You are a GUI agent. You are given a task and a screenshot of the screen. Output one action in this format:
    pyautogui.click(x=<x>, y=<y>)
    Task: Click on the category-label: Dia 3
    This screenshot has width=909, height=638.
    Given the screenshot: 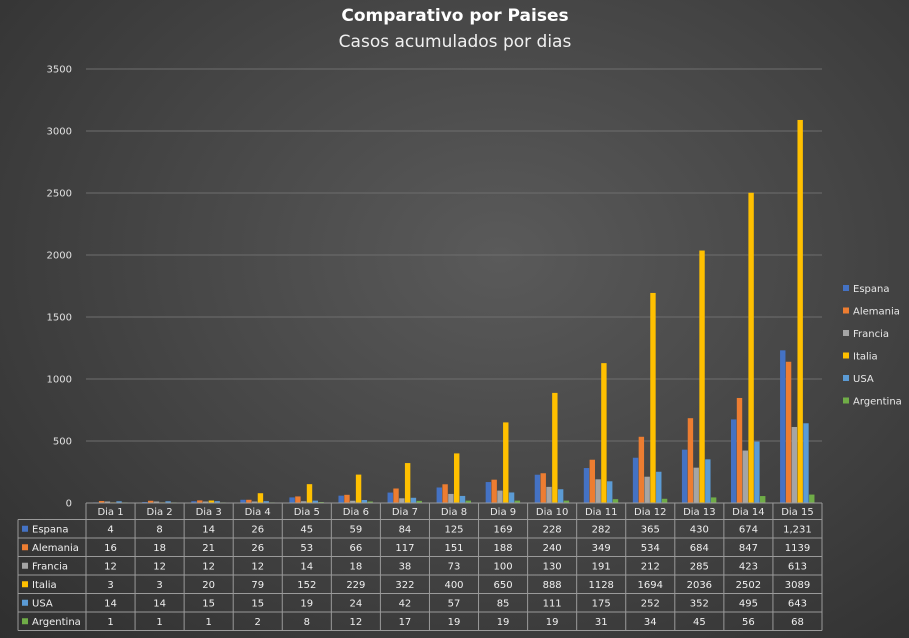 What is the action you would take?
    pyautogui.click(x=209, y=512)
    